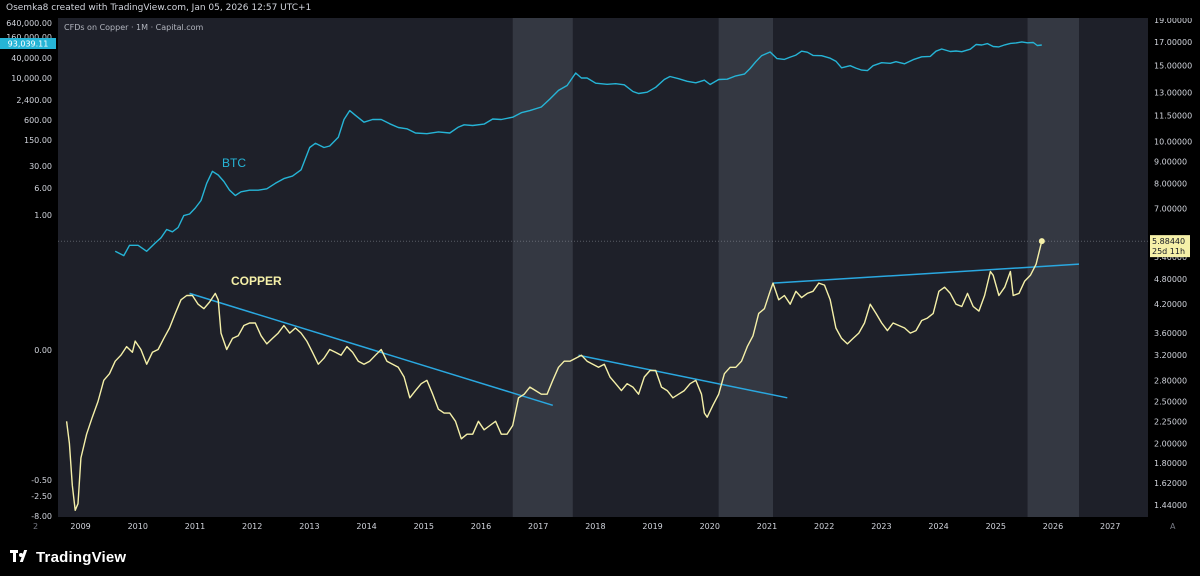 The image size is (1200, 576). What do you see at coordinates (43, 350) in the screenshot?
I see `left-axis-tick-label: 0.00` at bounding box center [43, 350].